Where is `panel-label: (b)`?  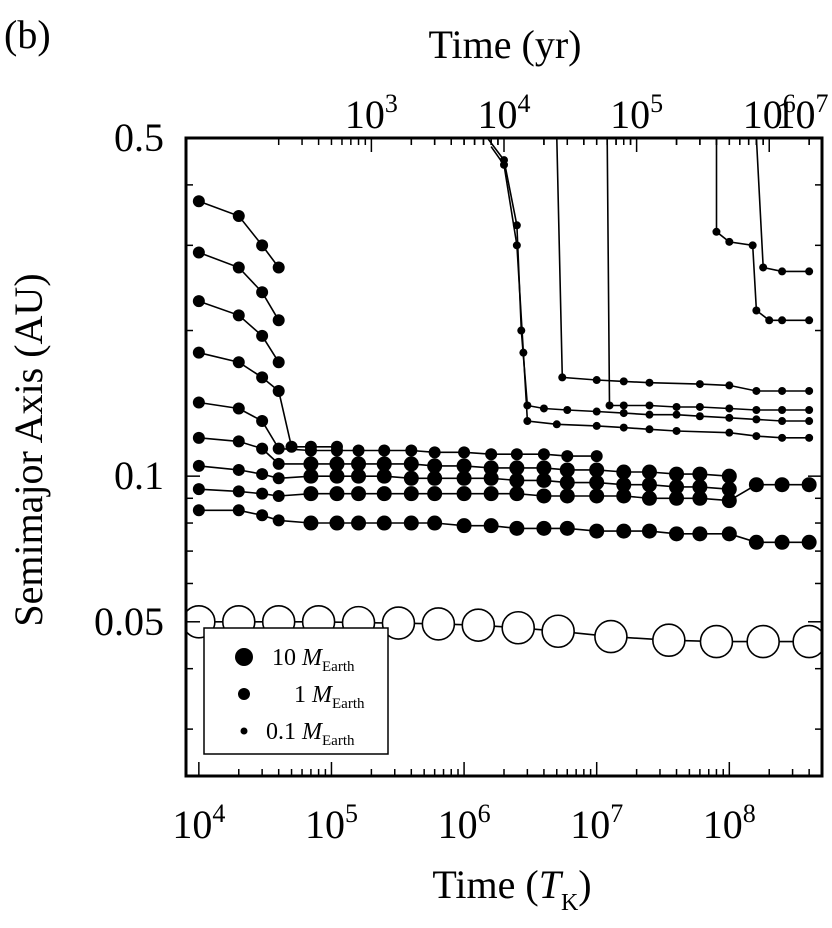
panel-label: (b) is located at coordinates (27, 34).